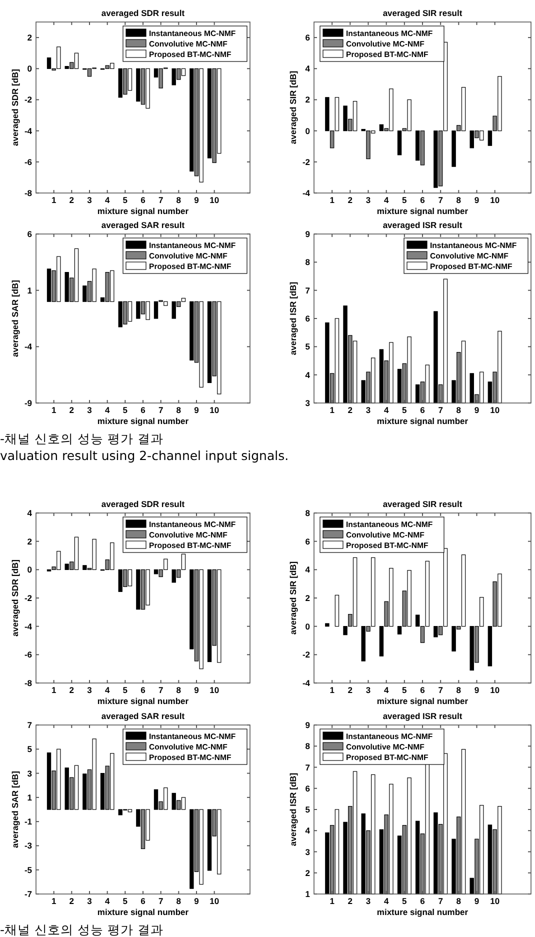  Describe the element at coordinates (15, 318) in the screenshot. I see `y-axis-title: averaged SAR [dB]` at that location.